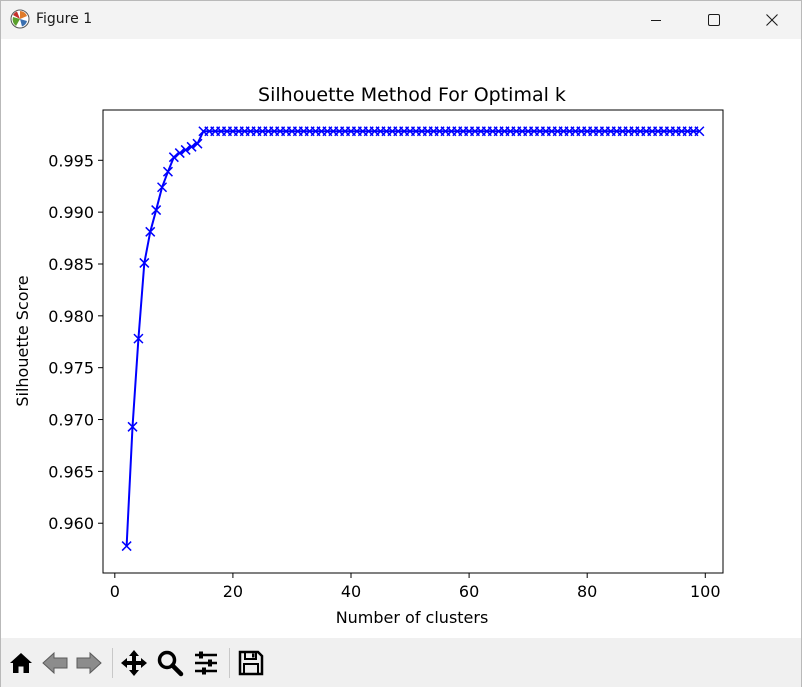 The height and width of the screenshot is (687, 802). Describe the element at coordinates (469, 591) in the screenshot. I see `x-tick-label: 60` at that location.